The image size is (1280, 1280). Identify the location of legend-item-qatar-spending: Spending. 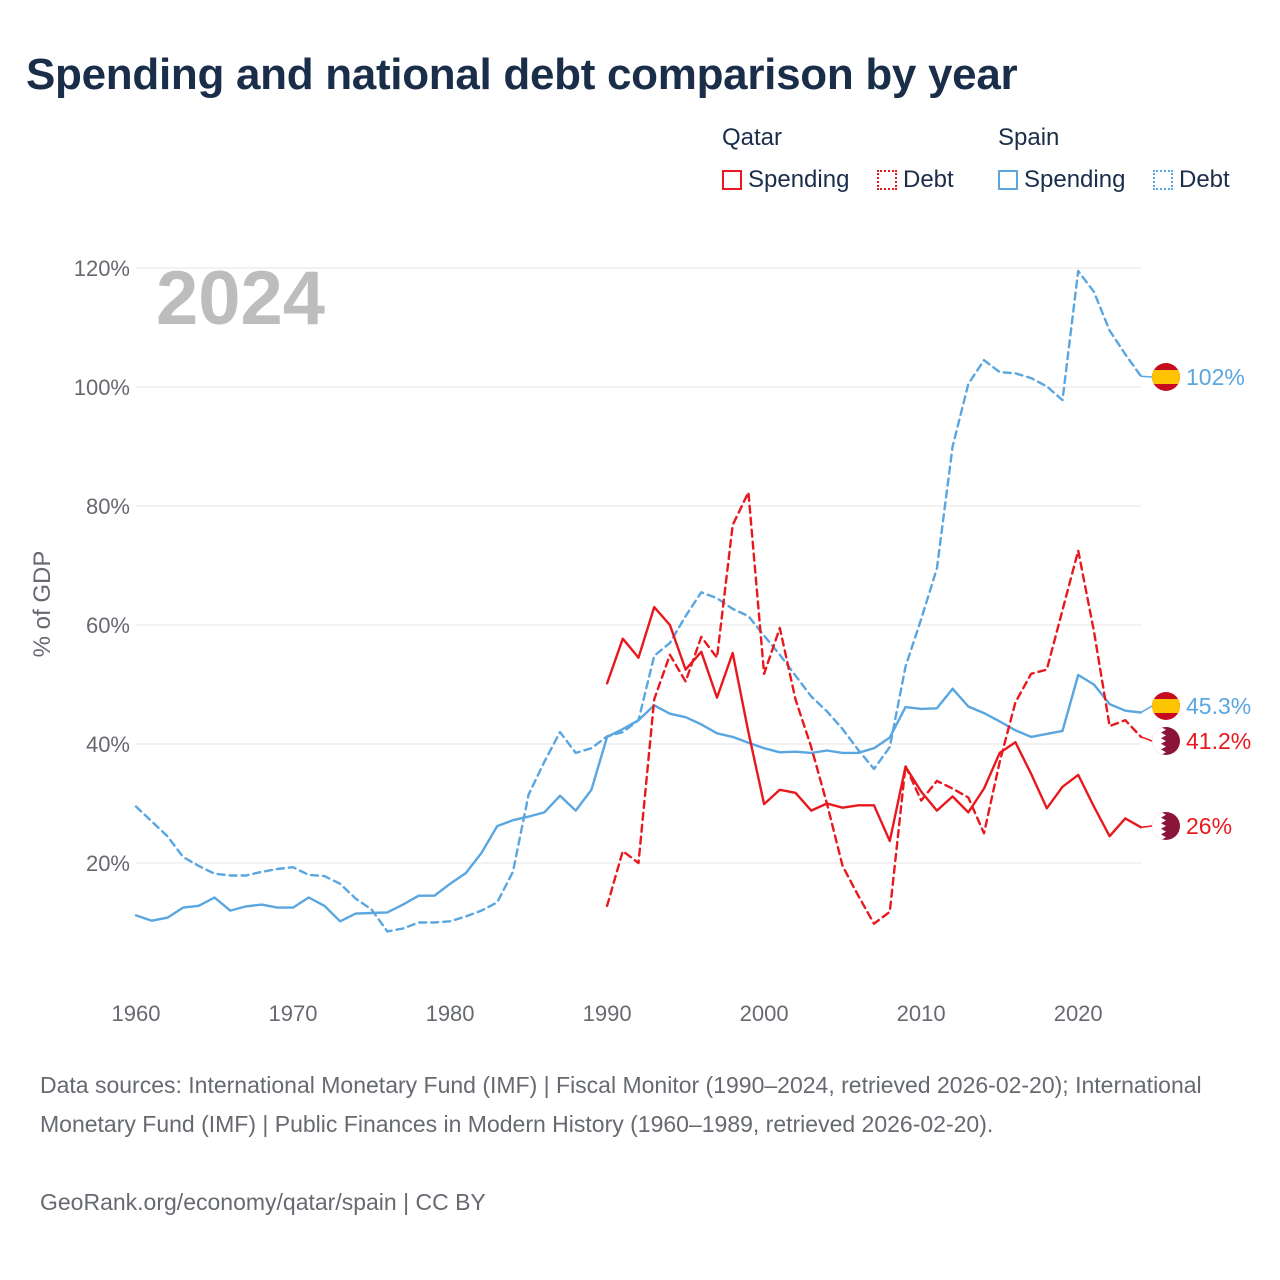
(785, 180).